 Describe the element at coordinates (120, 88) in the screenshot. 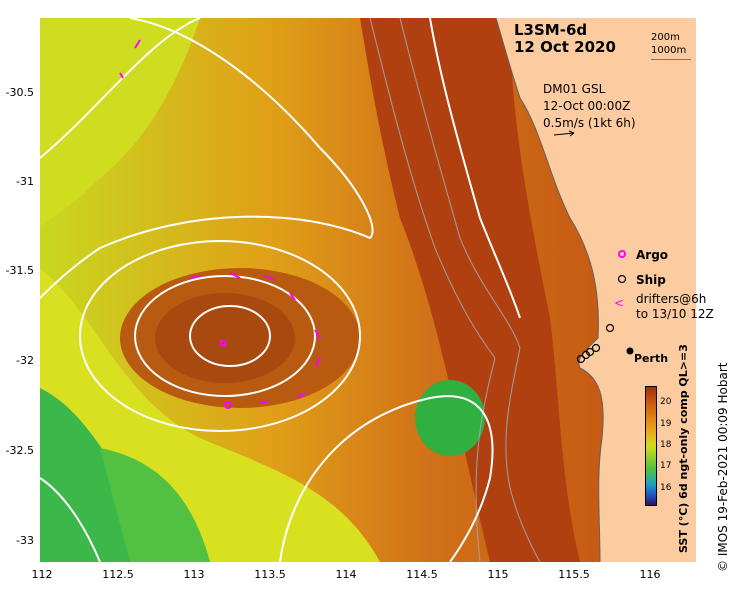

I see `ssh-contour-north` at that location.